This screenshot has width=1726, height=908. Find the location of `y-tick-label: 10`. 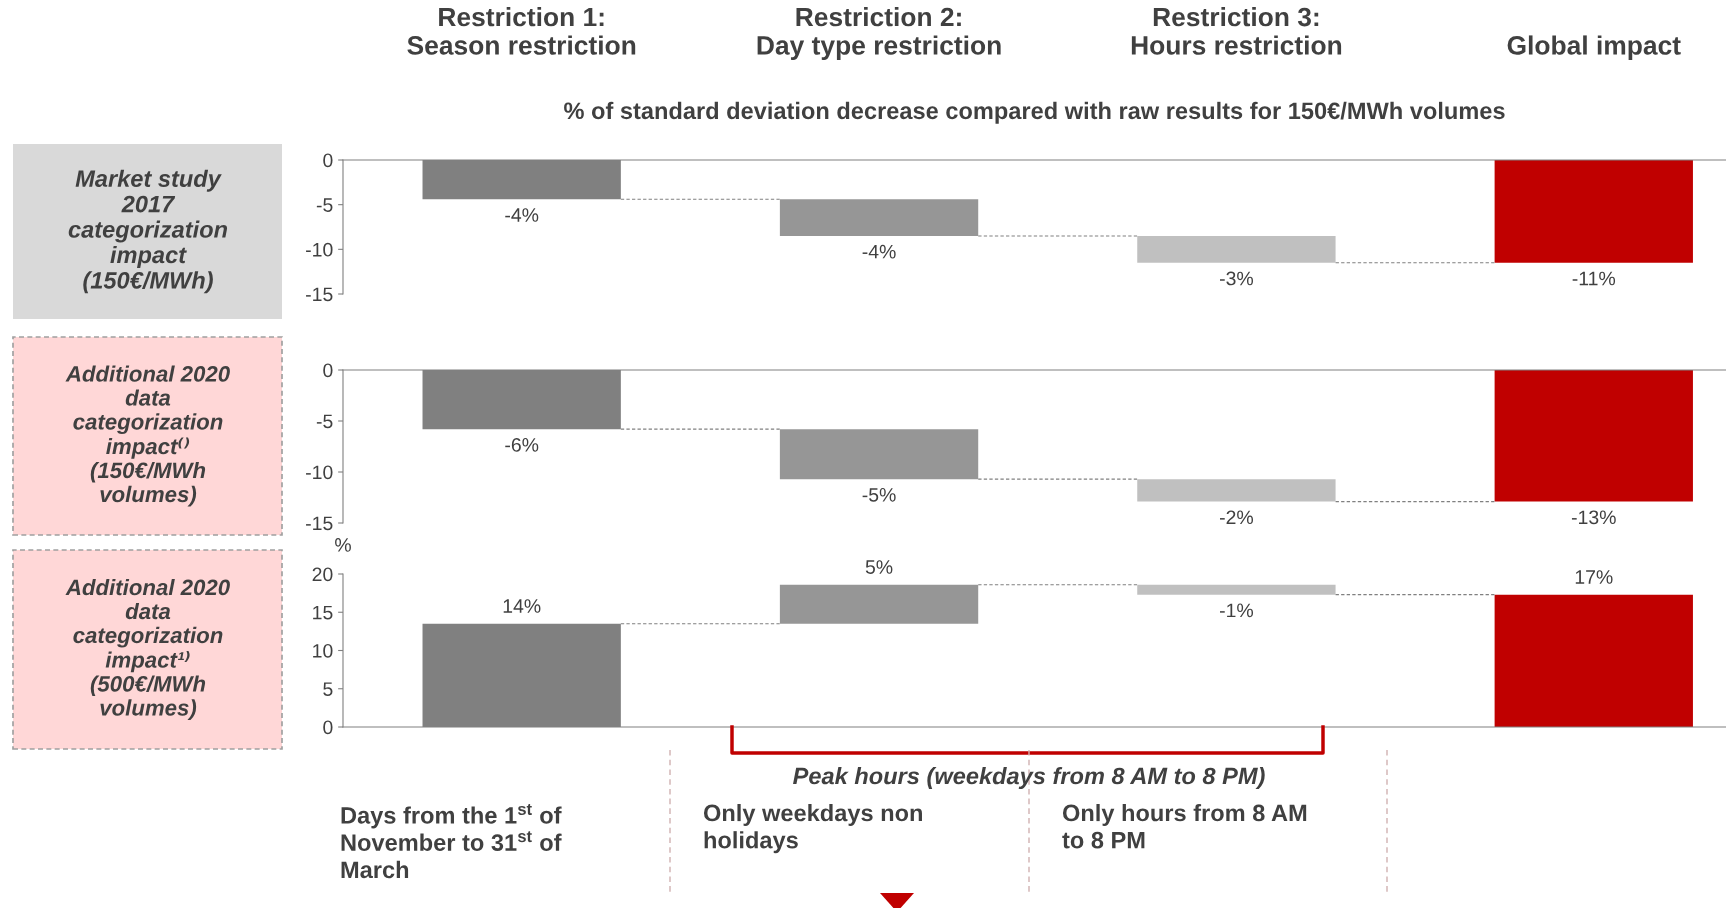

y-tick-label: 10 is located at coordinates (323, 650).